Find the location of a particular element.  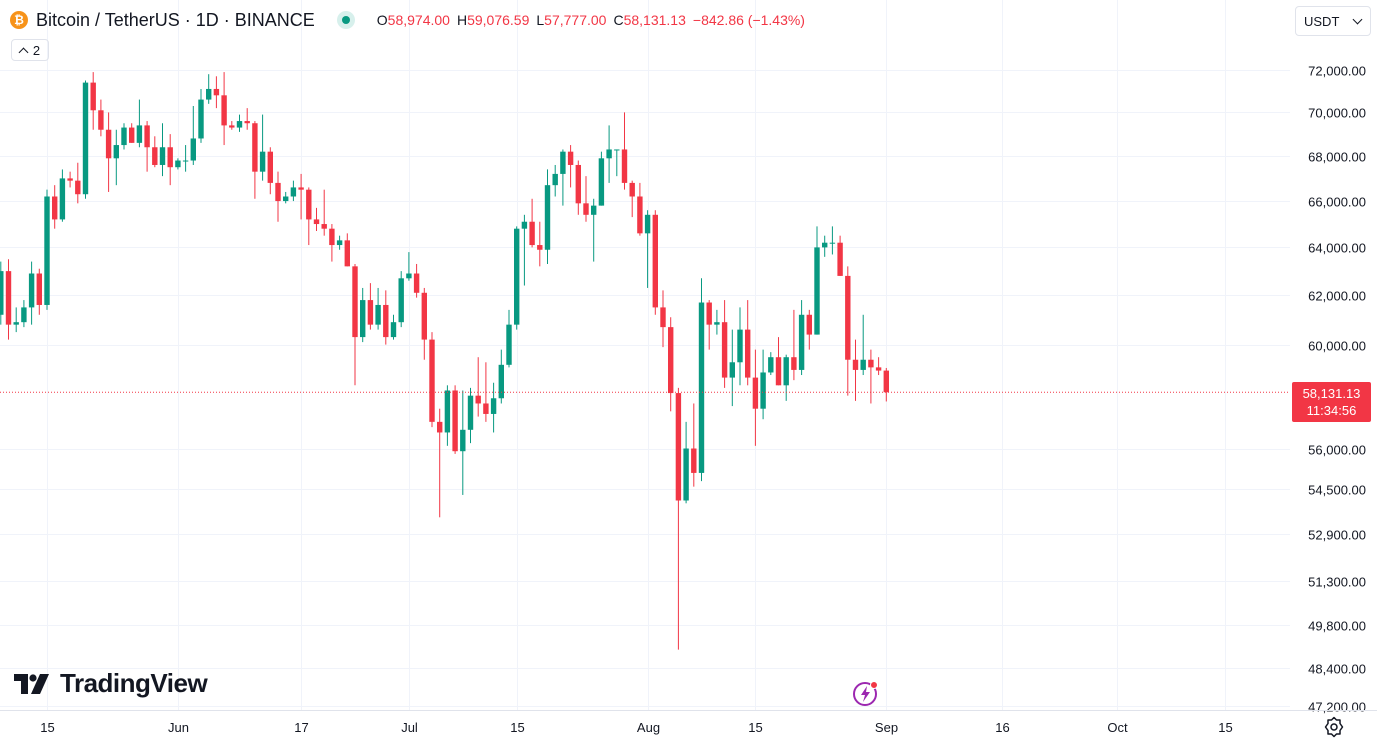

high-value: 59,076.59 is located at coordinates (498, 20).